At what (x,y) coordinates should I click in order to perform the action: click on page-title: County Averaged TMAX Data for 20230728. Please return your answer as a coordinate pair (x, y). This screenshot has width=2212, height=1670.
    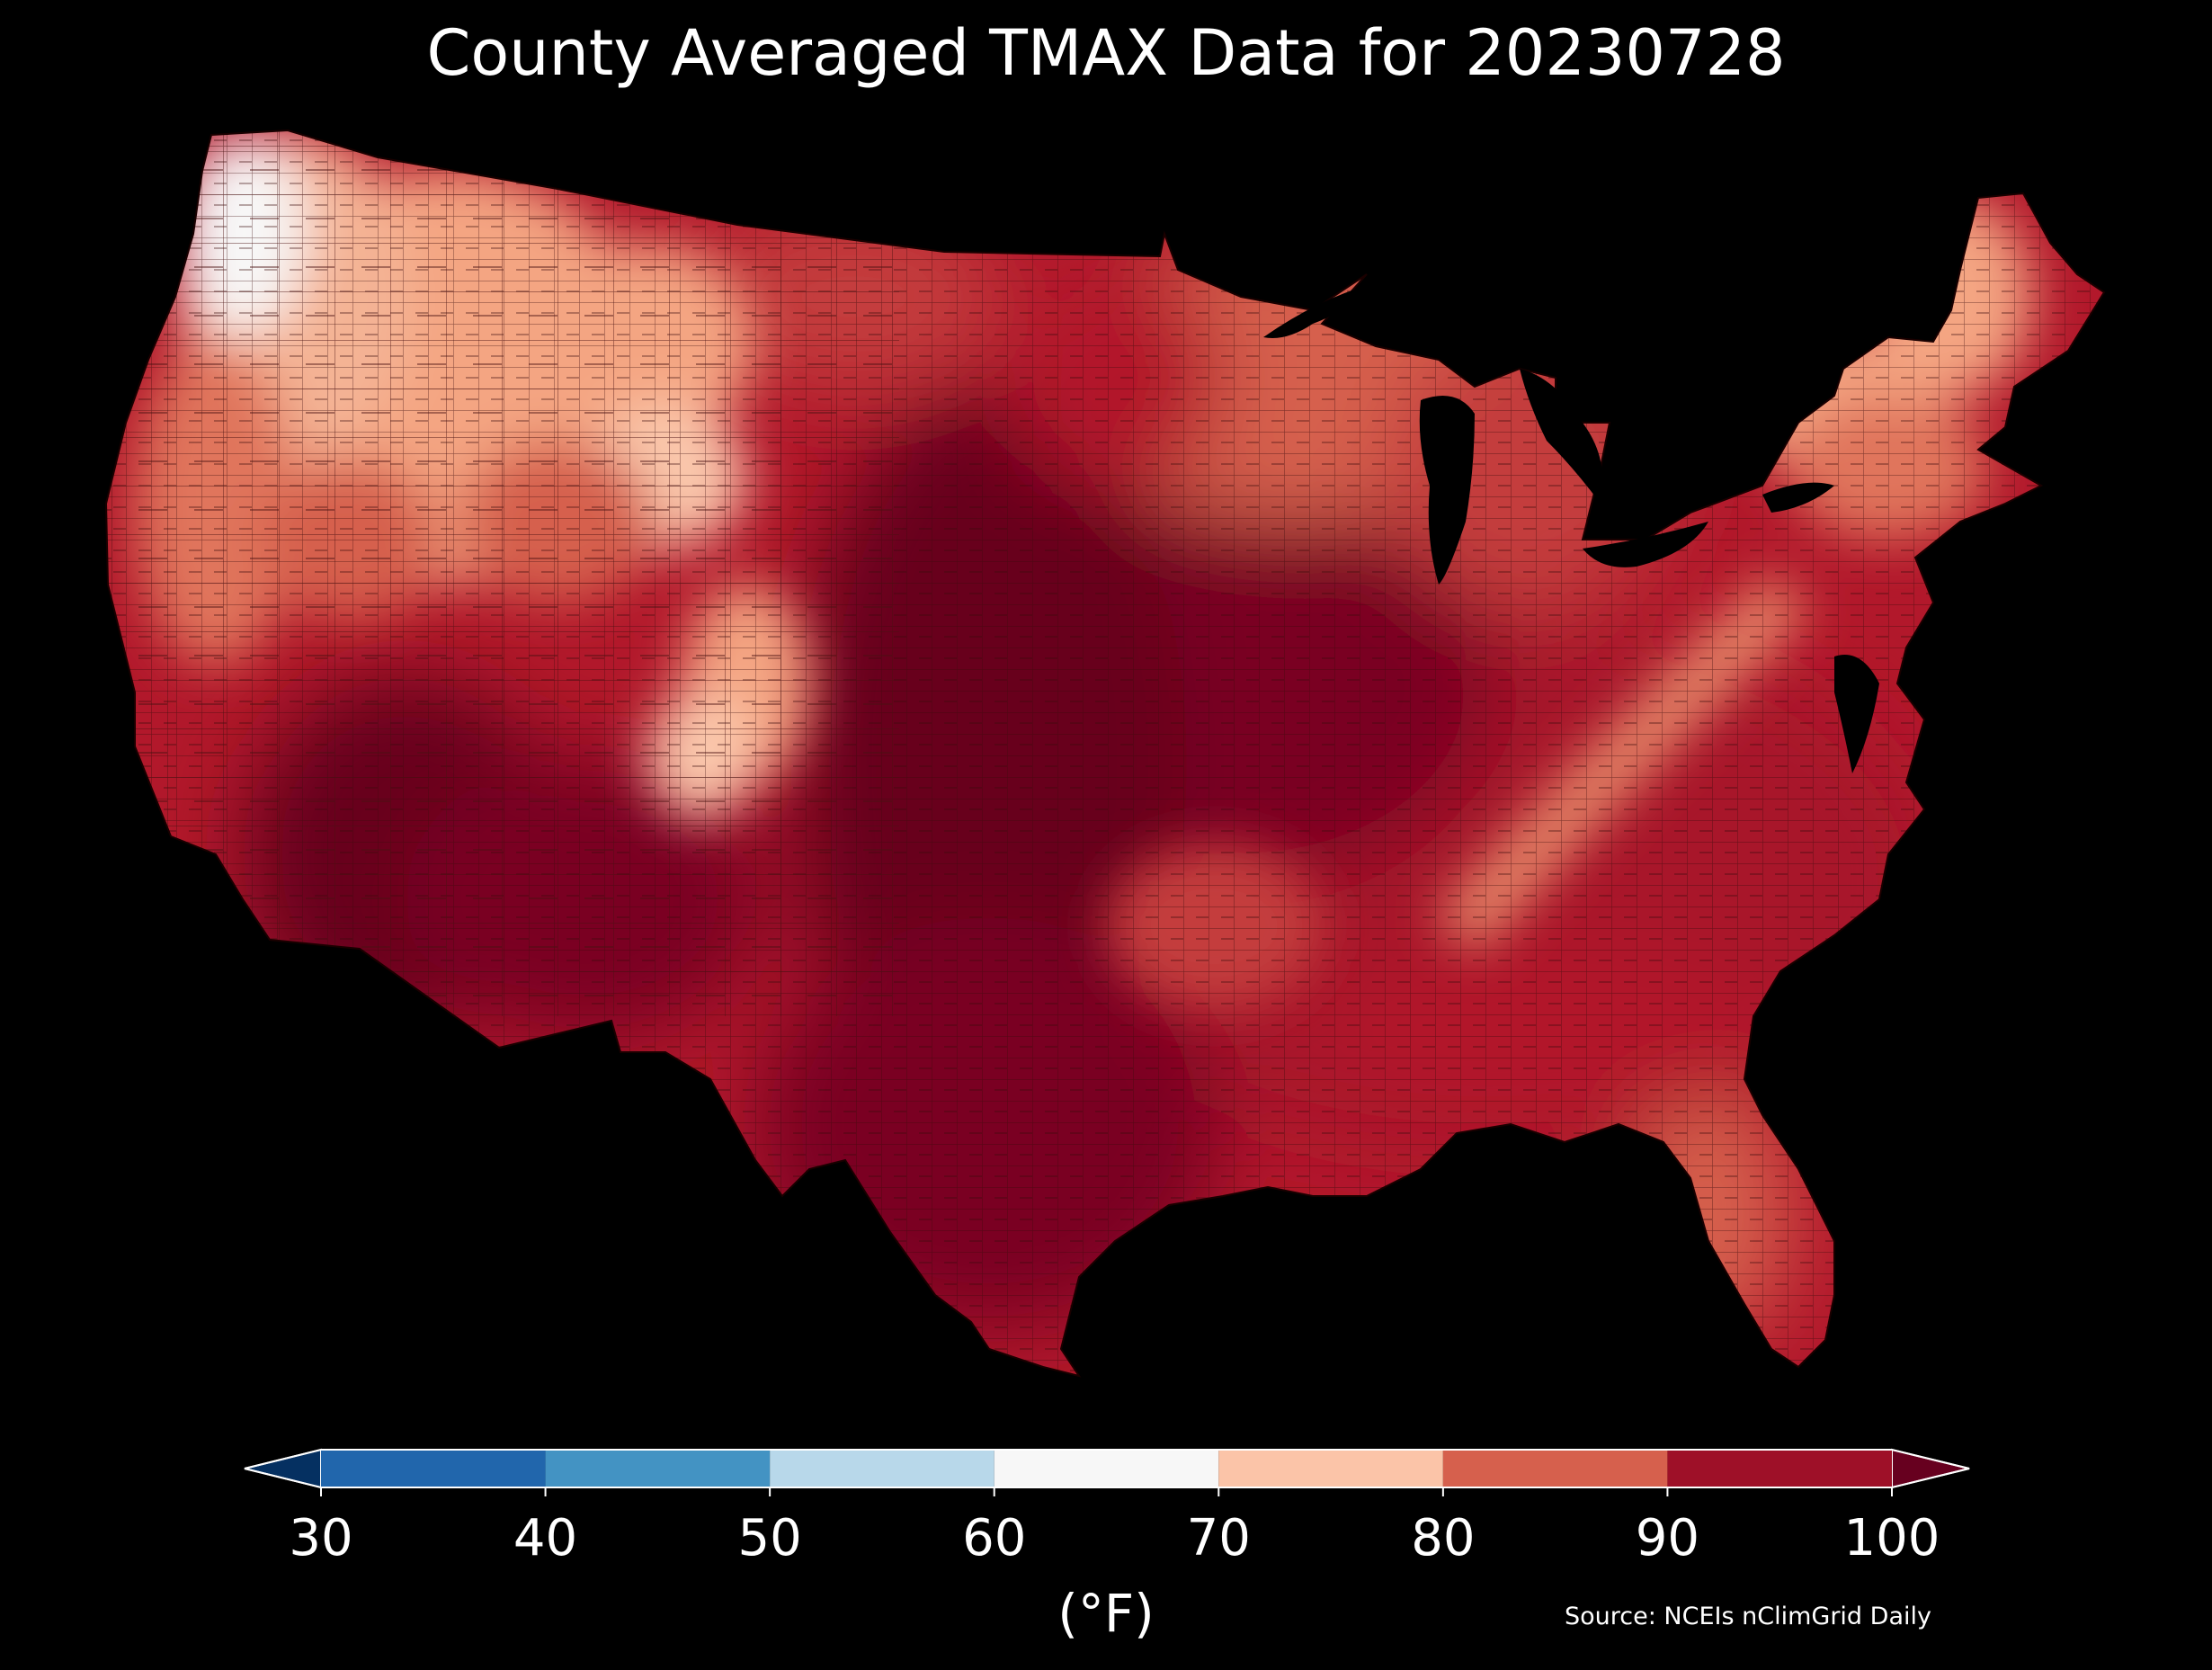
    Looking at the image, I should click on (1106, 53).